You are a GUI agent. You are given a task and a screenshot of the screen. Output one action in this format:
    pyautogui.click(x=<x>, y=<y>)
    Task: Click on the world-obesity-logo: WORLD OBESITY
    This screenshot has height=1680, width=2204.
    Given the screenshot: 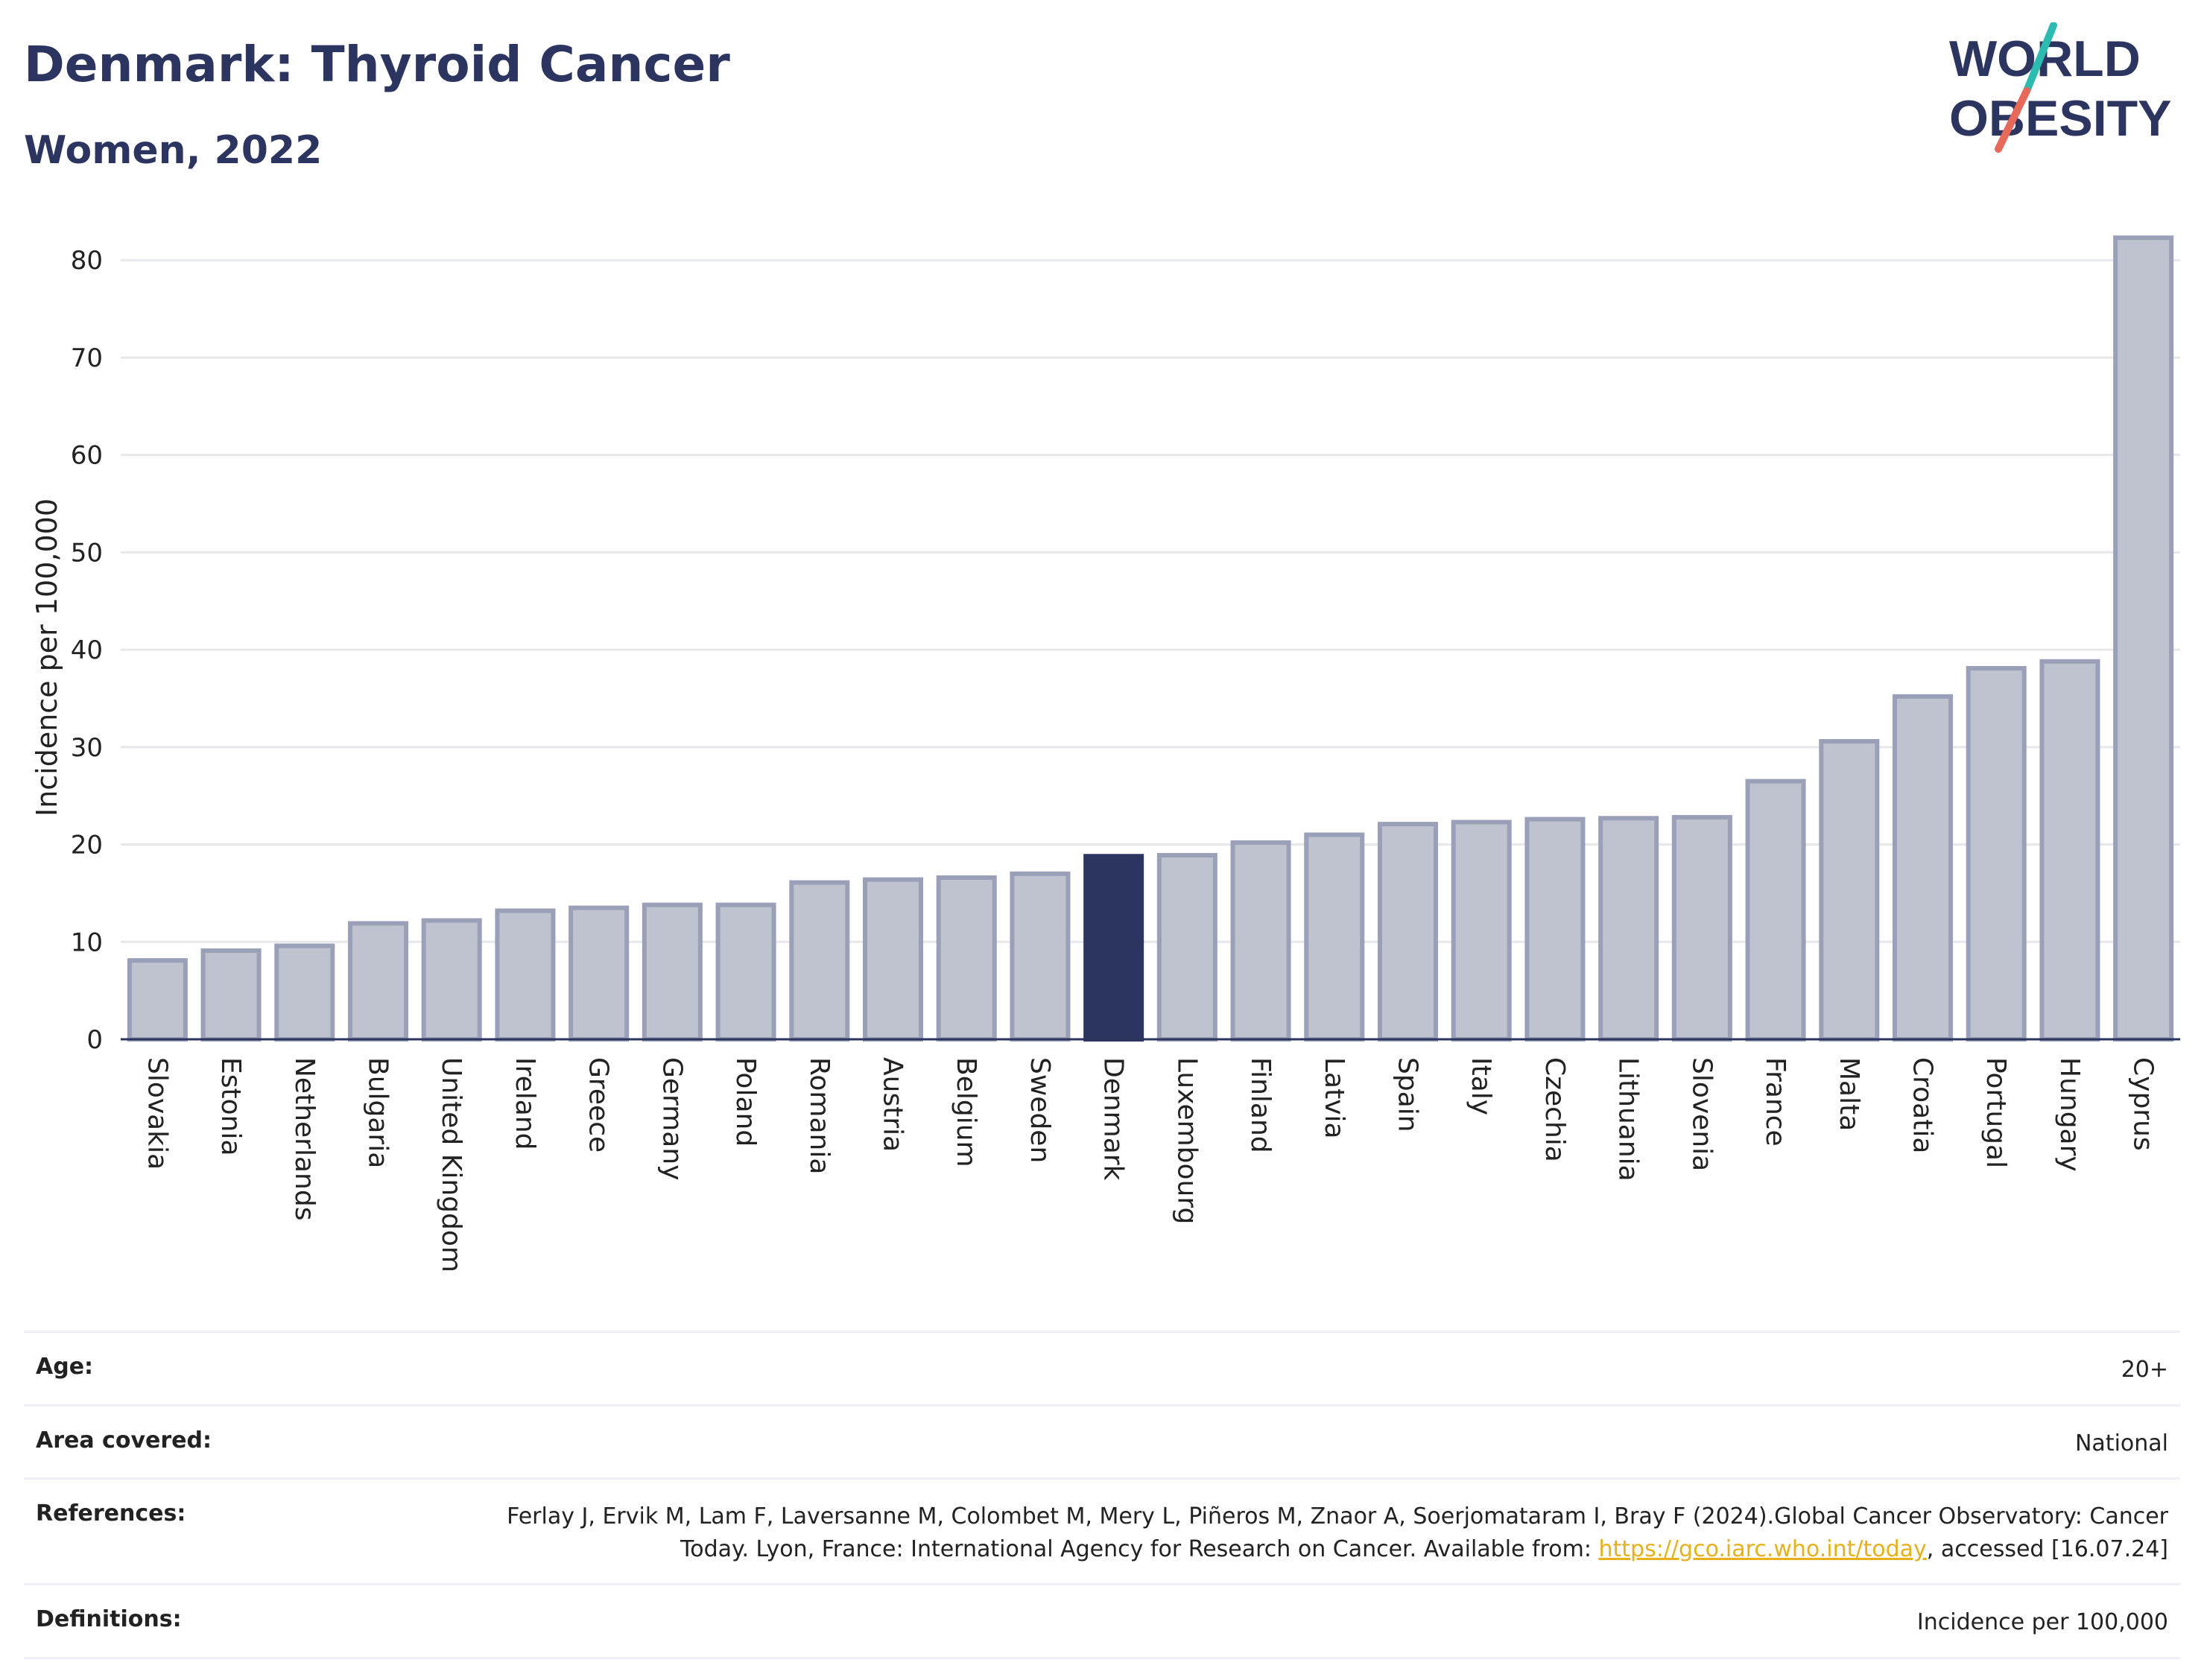 What is the action you would take?
    pyautogui.click(x=2060, y=87)
    